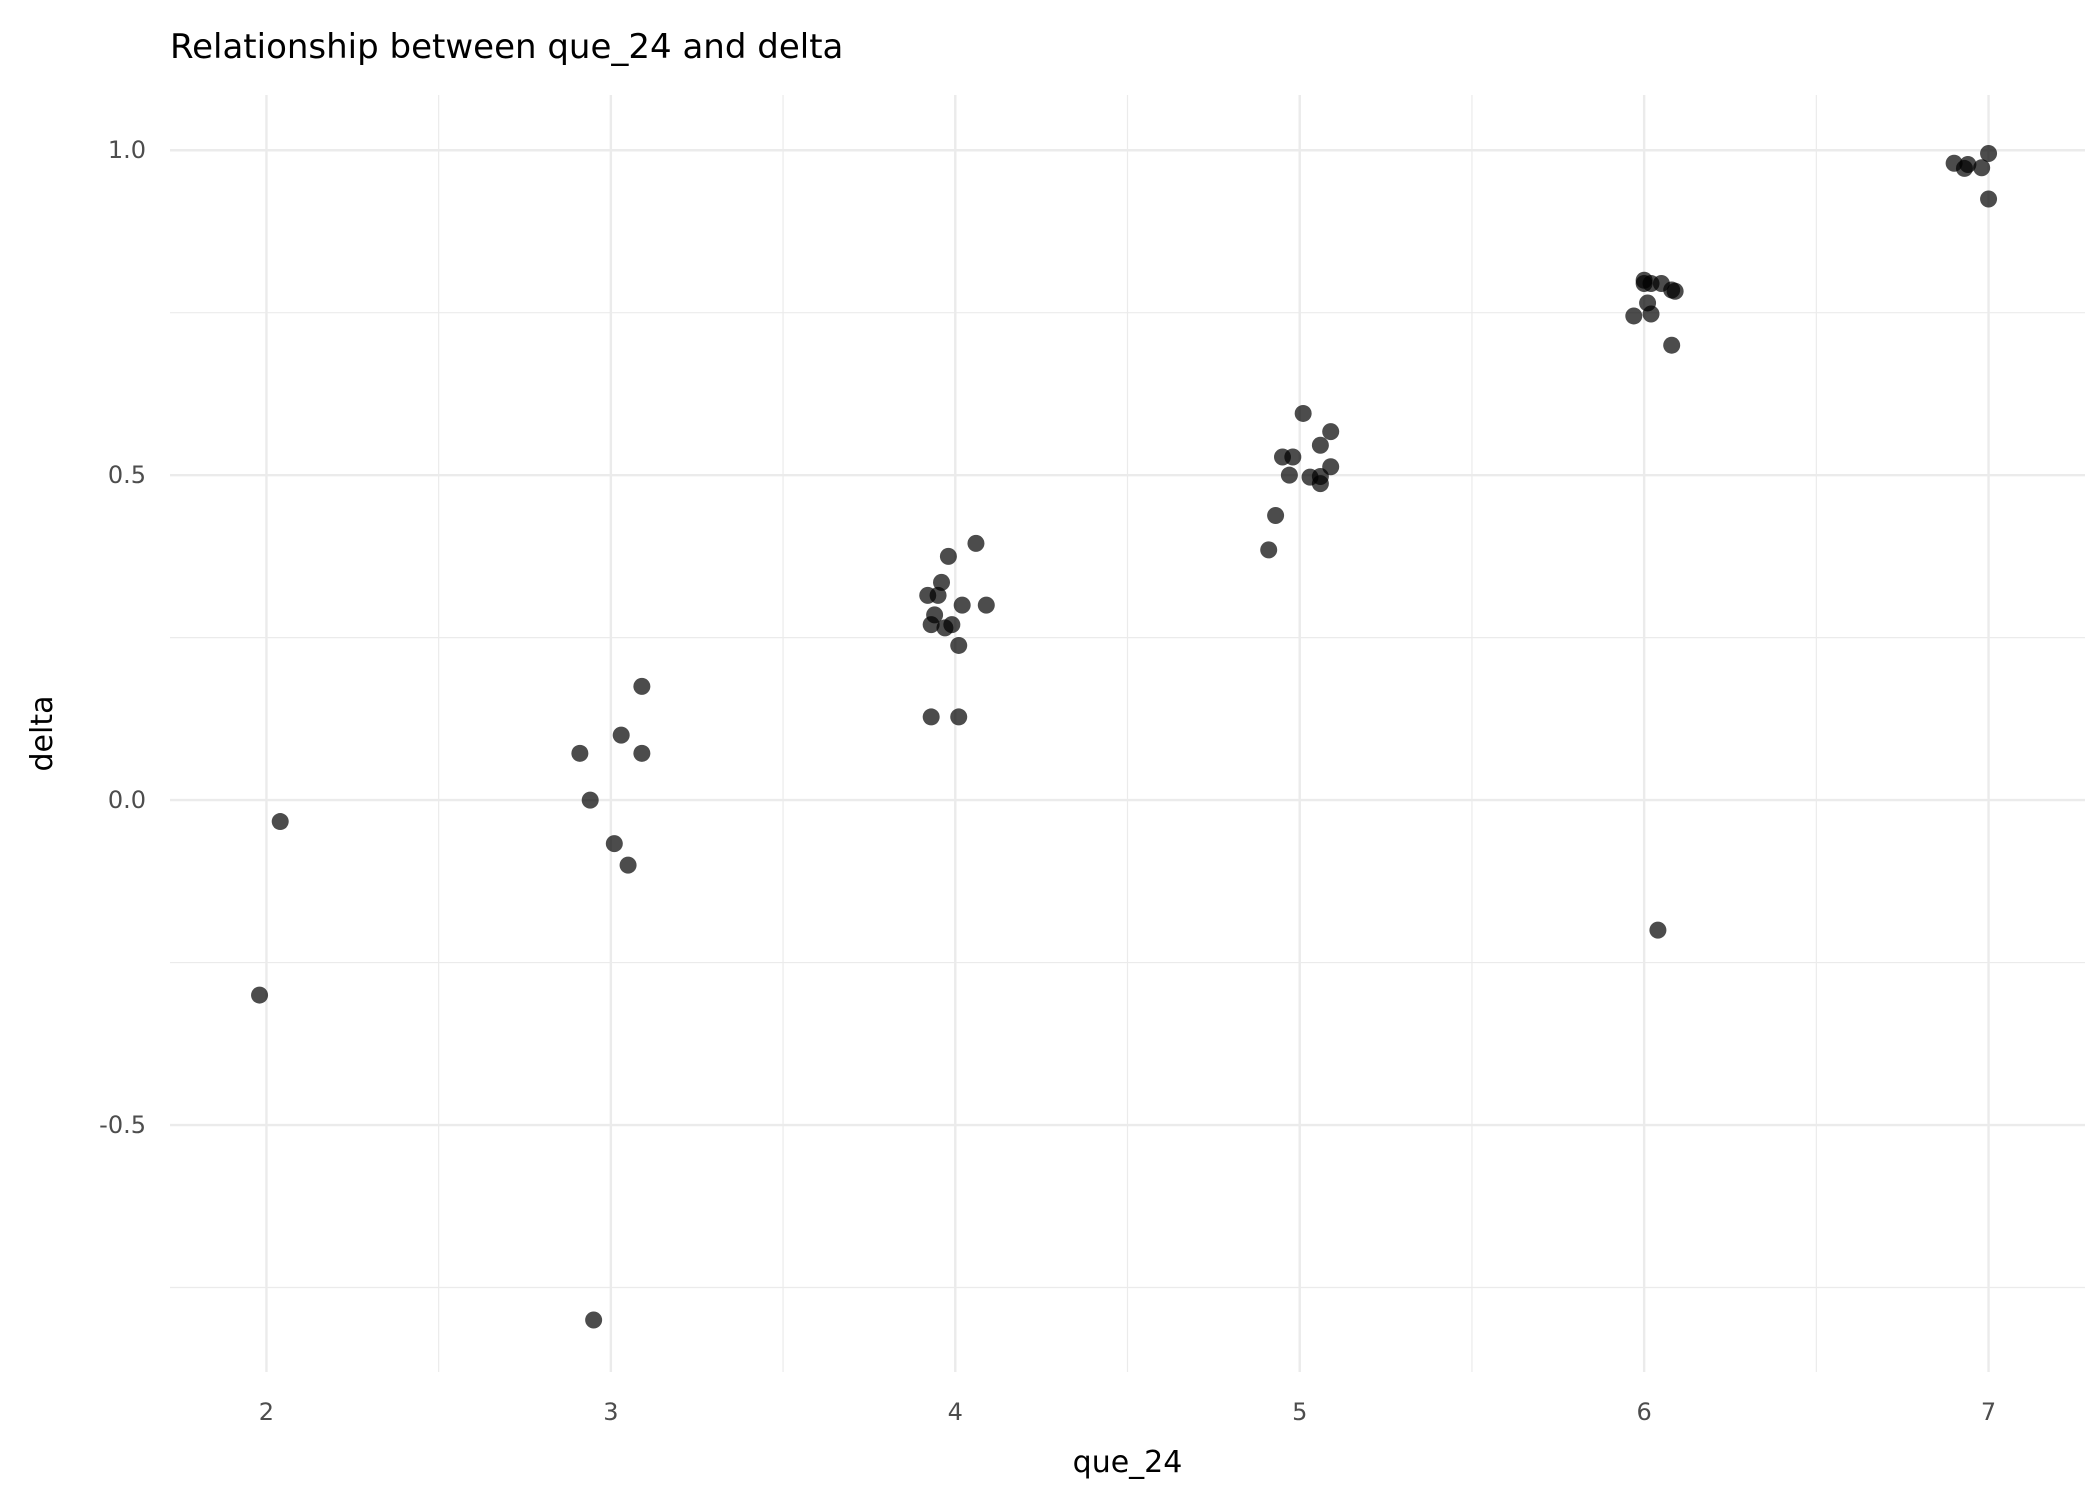 The width and height of the screenshot is (2100, 1500). Describe the element at coordinates (1299, 1412) in the screenshot. I see `x-tick-label: 5` at that location.